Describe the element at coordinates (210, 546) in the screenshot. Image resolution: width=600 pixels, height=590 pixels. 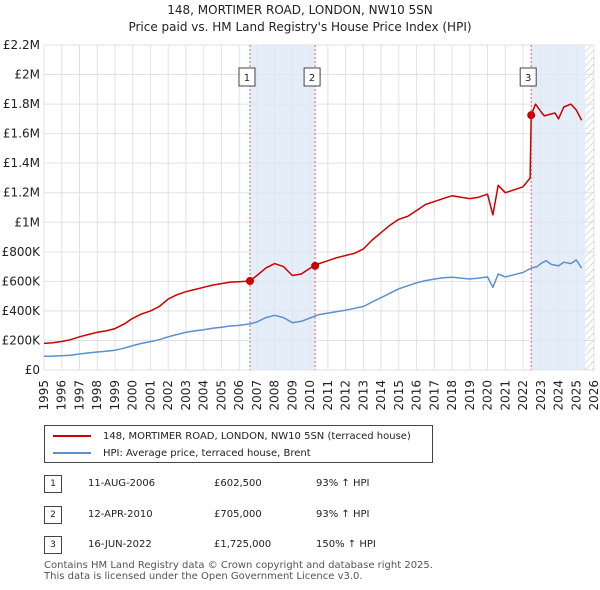
I see `transaction-row: 3 16-JUN-2022 £1,725,000 150% ↑ HPI` at that location.